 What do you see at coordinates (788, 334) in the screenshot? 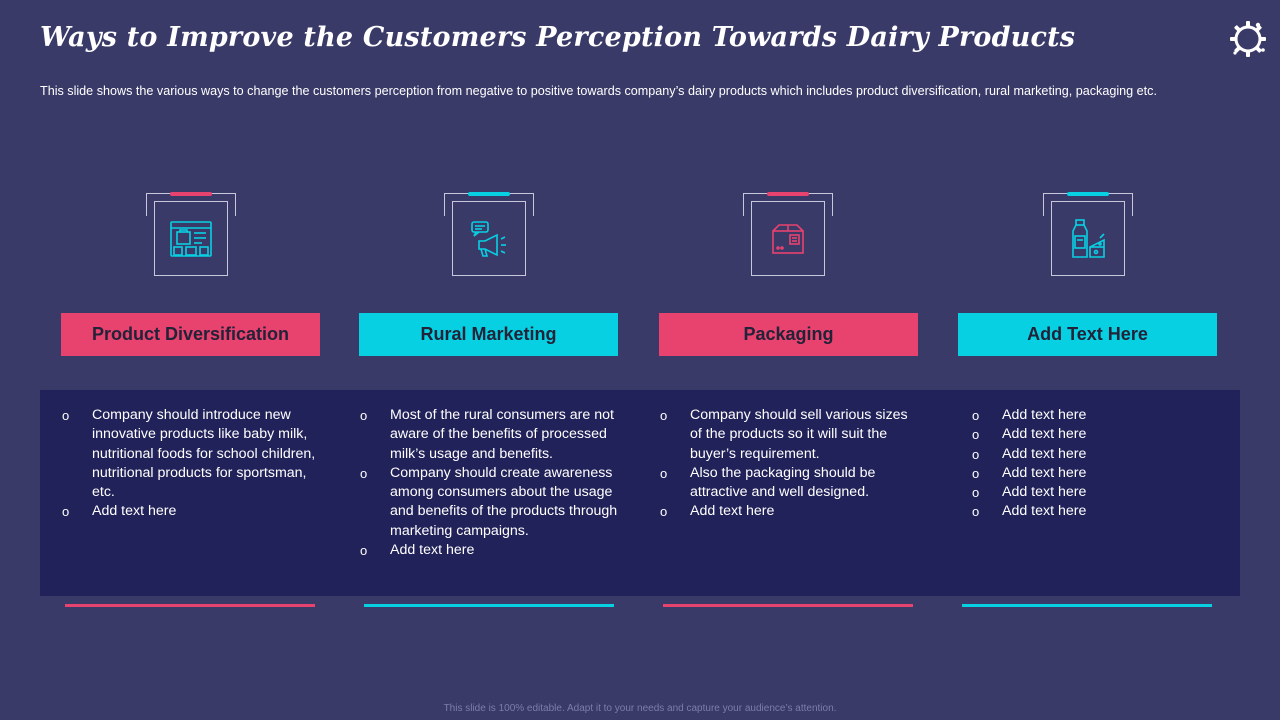
I see `heading-packaging: Packaging` at bounding box center [788, 334].